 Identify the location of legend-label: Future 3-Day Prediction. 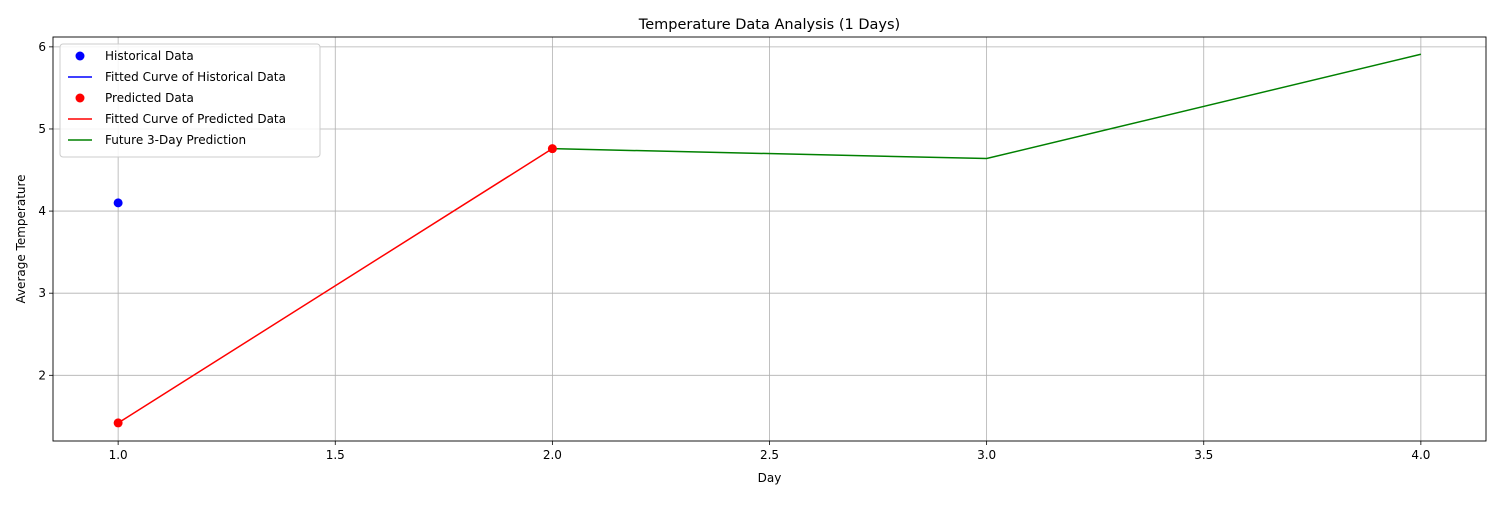
(175, 140).